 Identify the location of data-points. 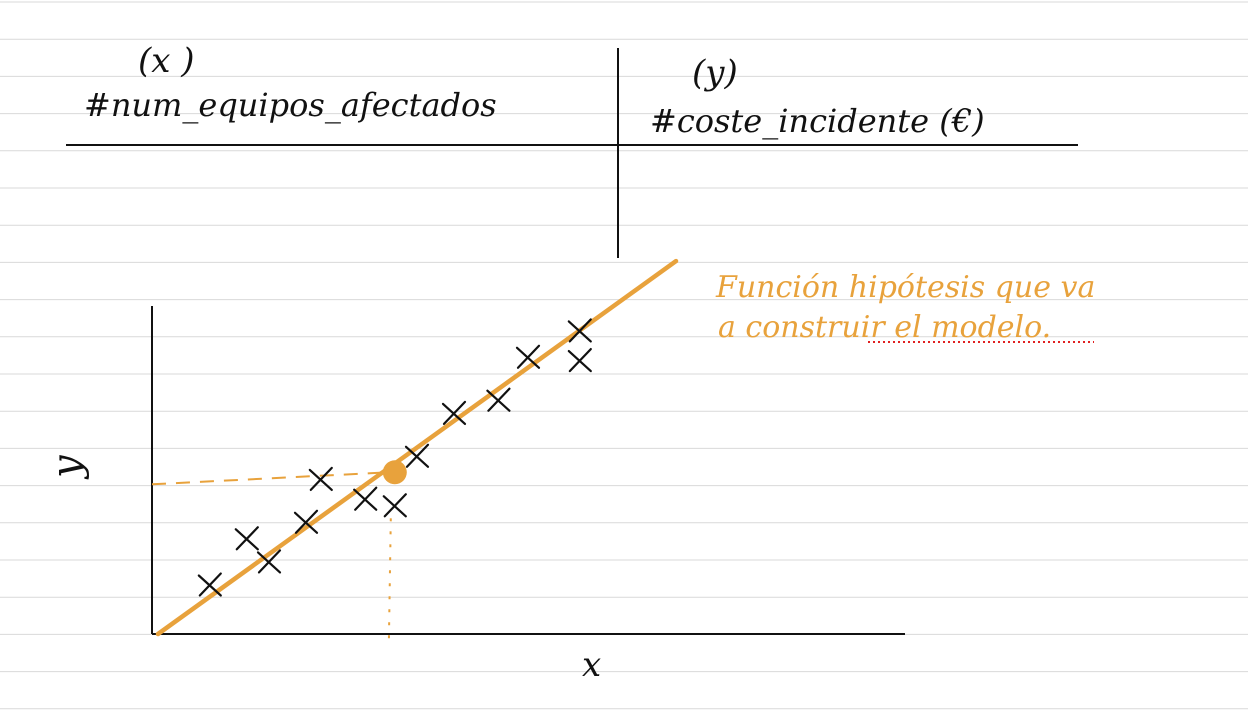
(394, 457).